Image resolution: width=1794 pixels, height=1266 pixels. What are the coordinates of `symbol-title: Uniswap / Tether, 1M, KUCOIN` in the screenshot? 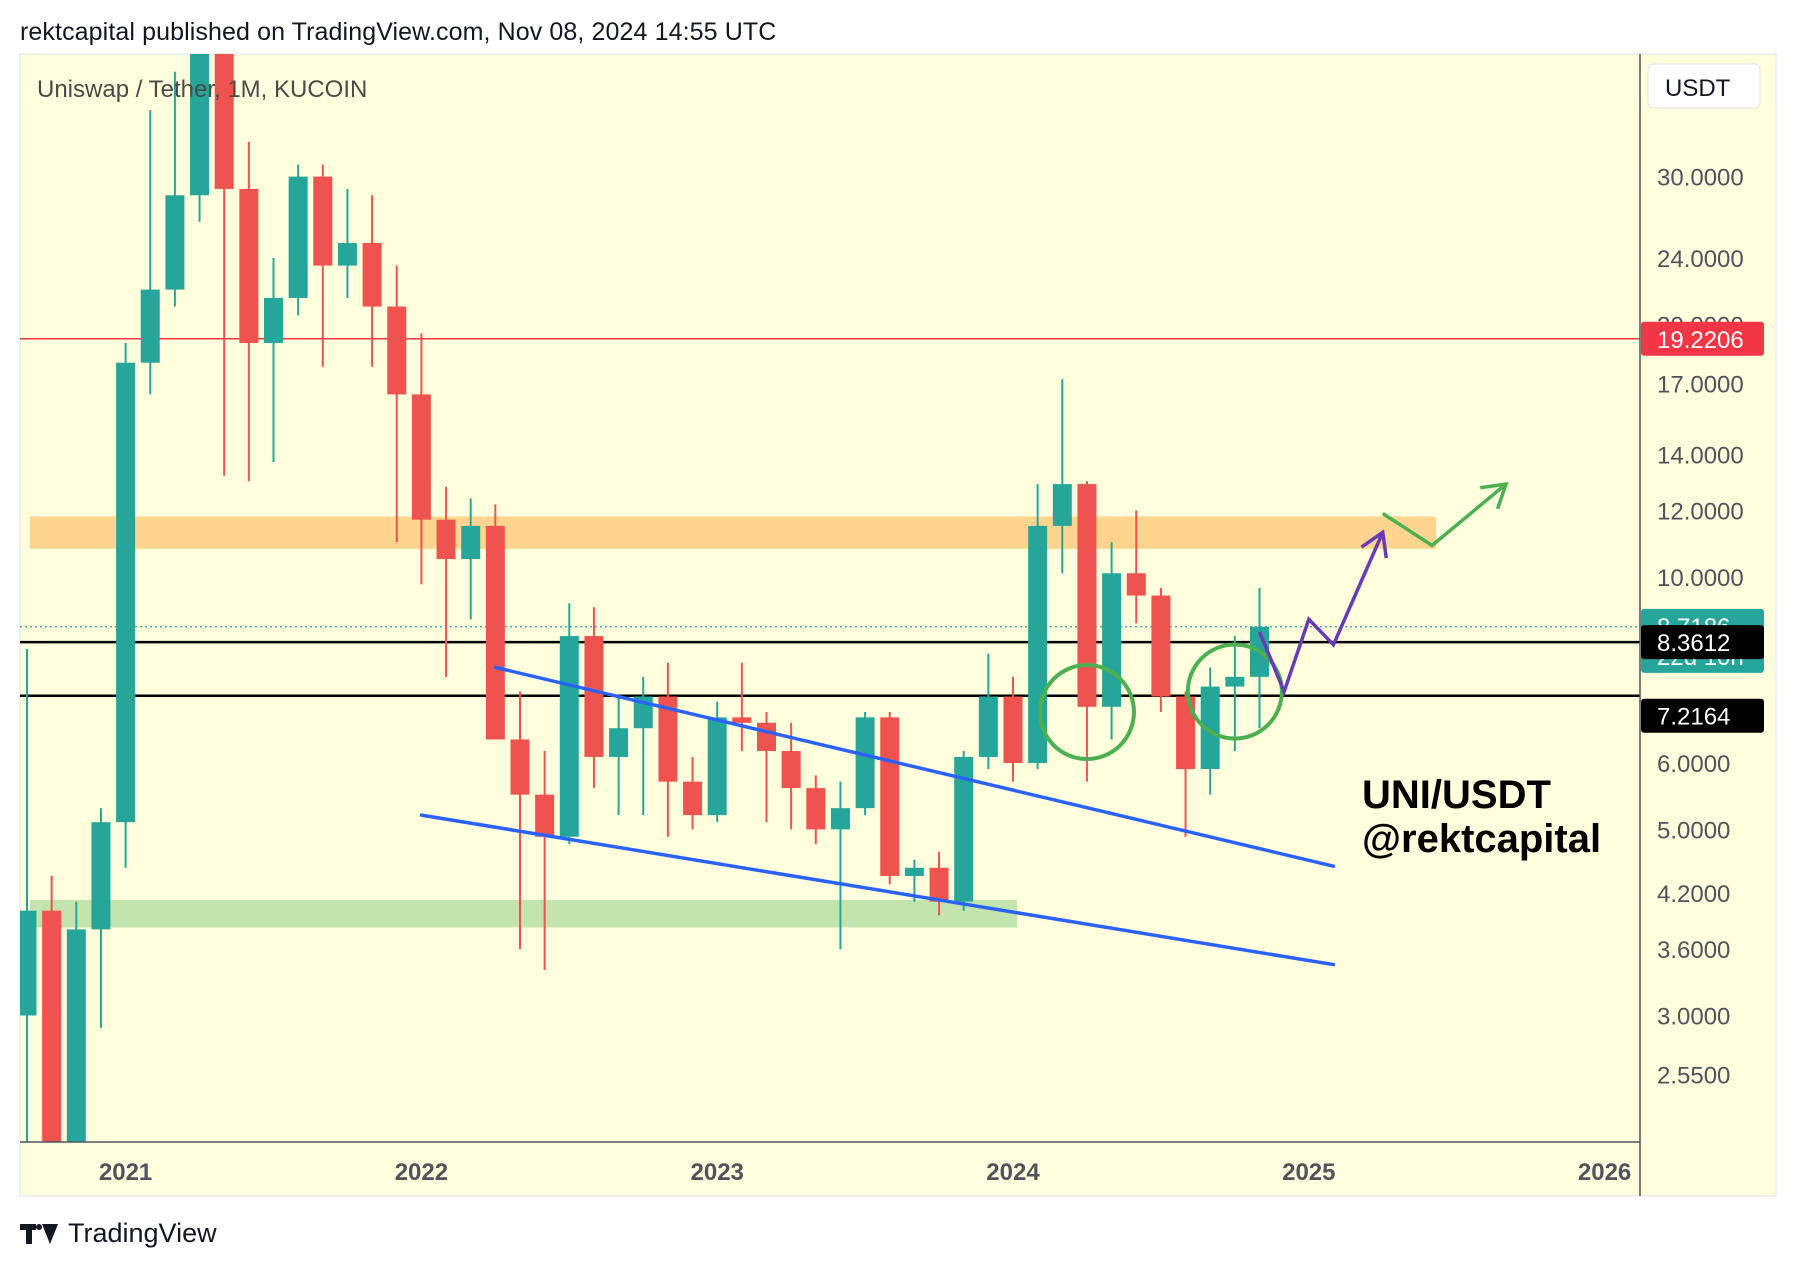 It's located at (202, 89).